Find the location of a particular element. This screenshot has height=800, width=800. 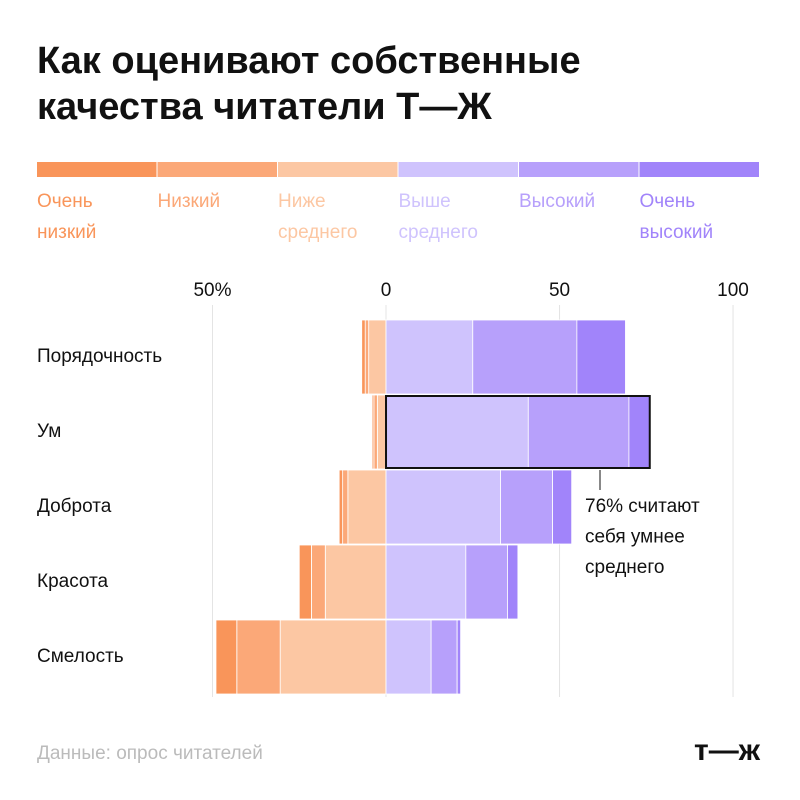

legend-label: Высокий is located at coordinates (557, 201).